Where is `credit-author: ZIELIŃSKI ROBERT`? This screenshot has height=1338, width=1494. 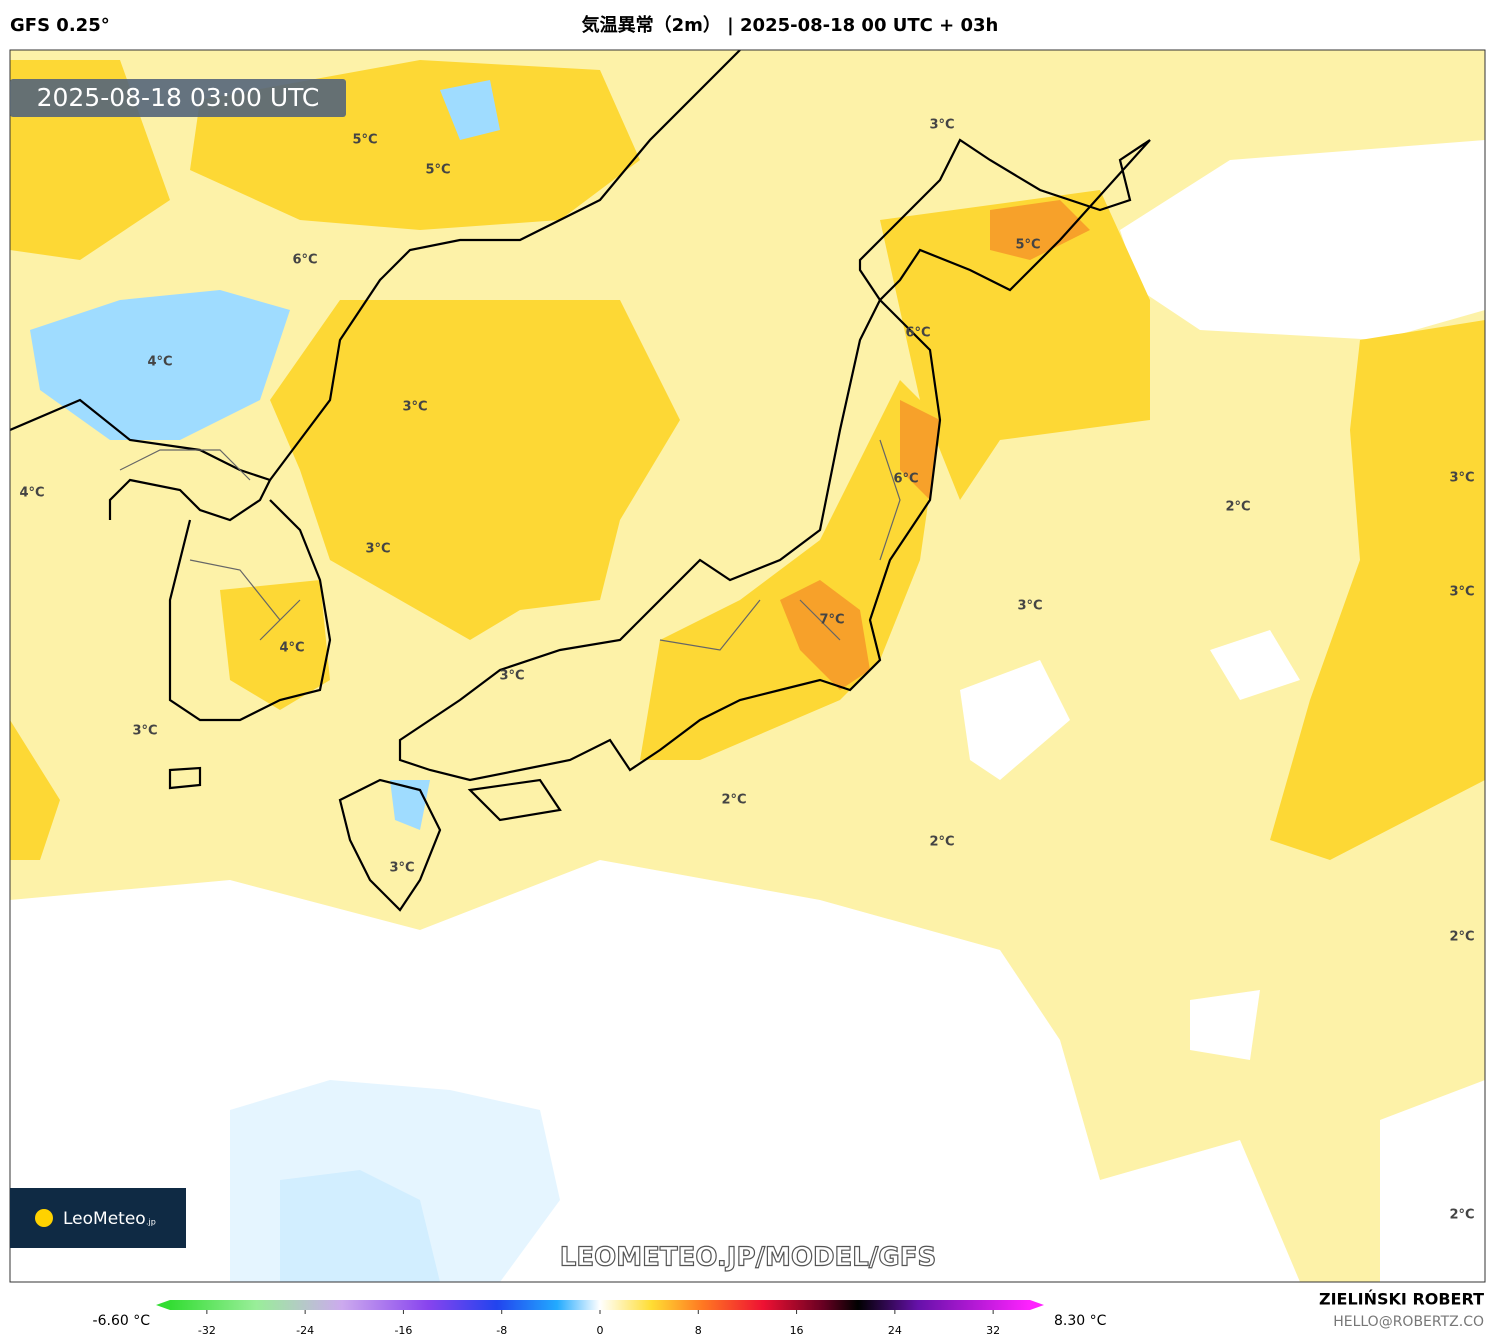
credit-author: ZIELIŃSKI ROBERT is located at coordinates (1401, 1299).